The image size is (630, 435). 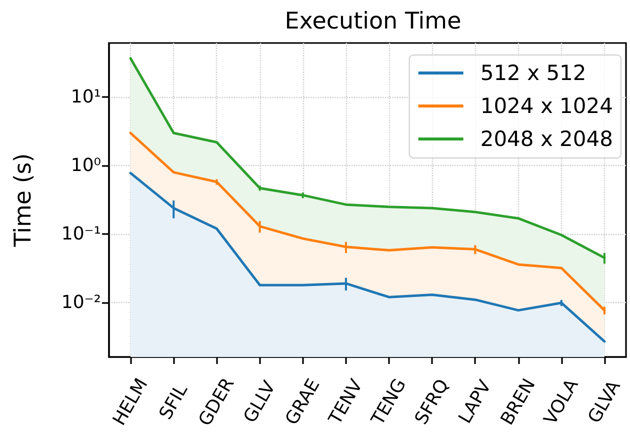 What do you see at coordinates (547, 106) in the screenshot?
I see `legend-label: 1024 x 1024` at bounding box center [547, 106].